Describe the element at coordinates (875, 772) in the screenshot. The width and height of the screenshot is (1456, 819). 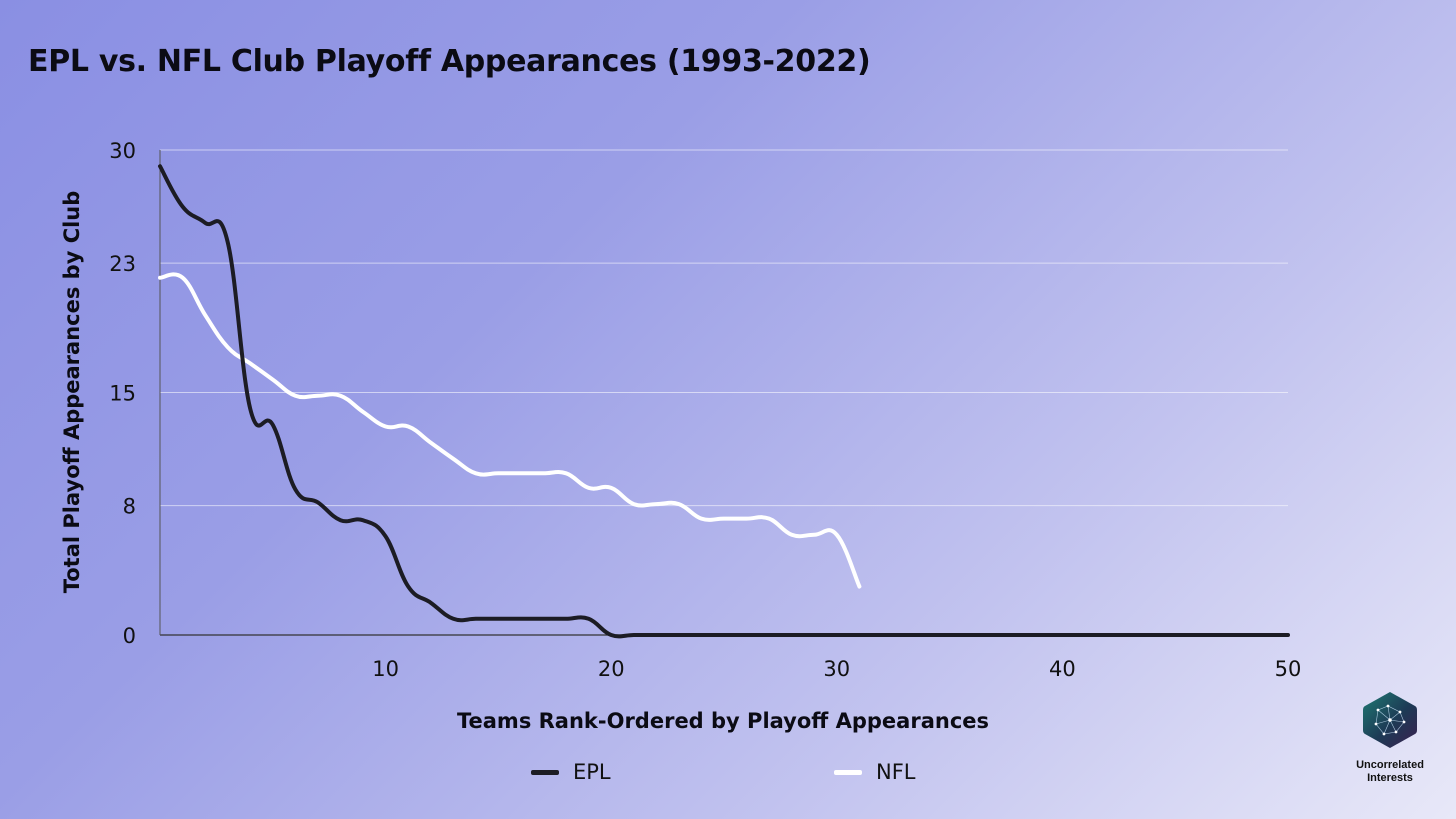
I see `legend-item-nfl: NFL` at that location.